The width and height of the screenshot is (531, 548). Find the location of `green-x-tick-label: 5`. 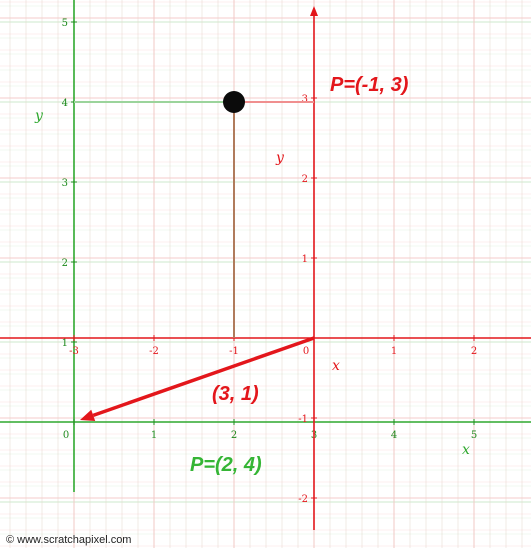

green-x-tick-label: 5 is located at coordinates (474, 435).